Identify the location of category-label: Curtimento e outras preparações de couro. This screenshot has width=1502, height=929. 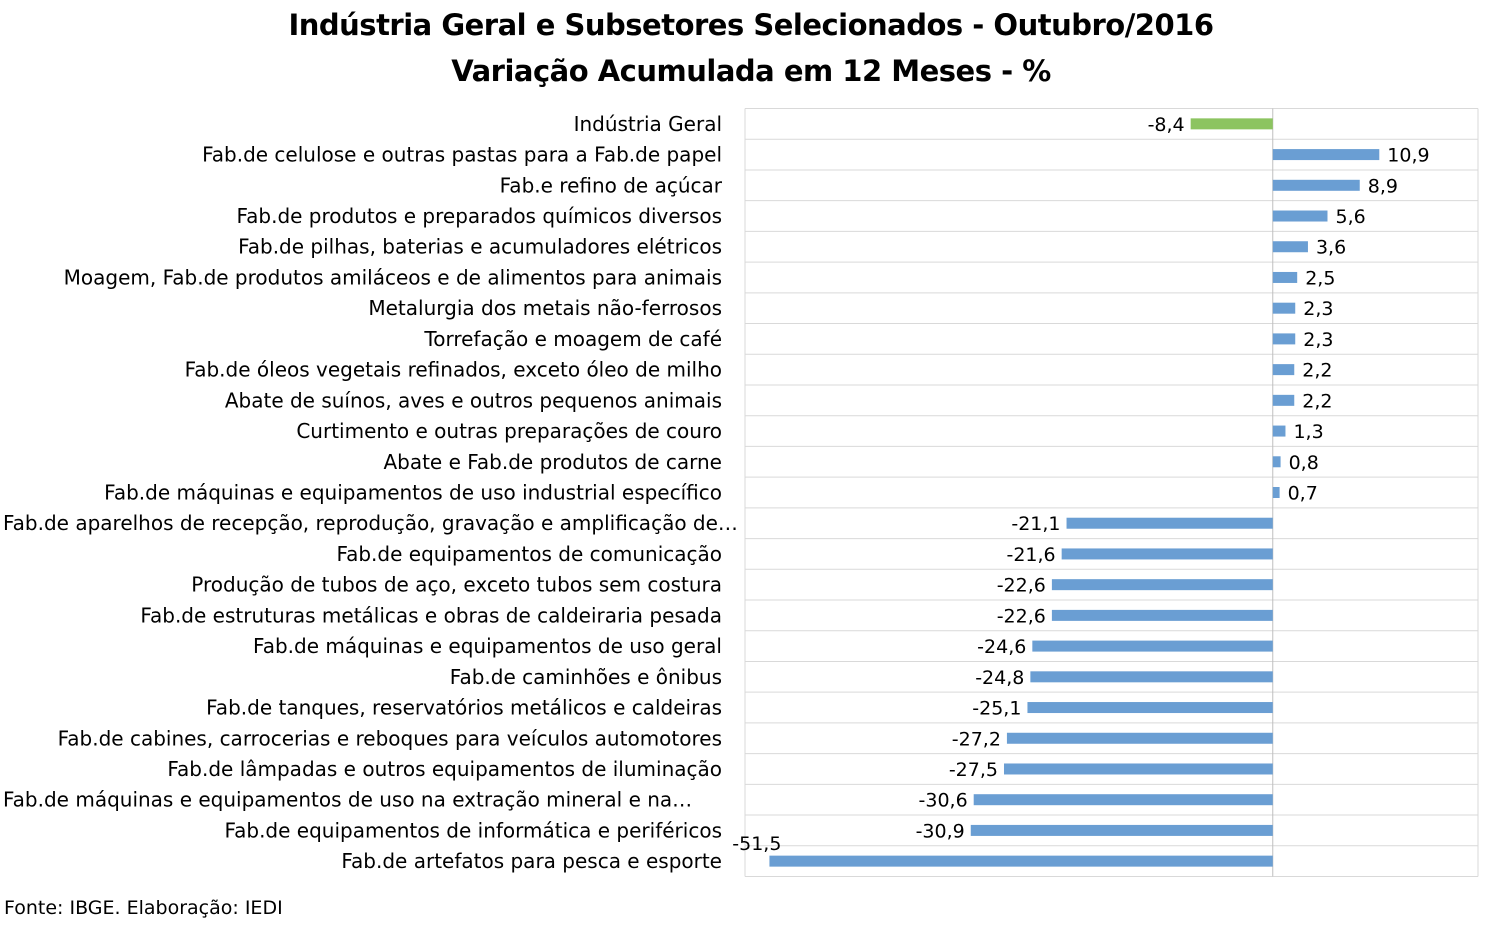
(509, 431).